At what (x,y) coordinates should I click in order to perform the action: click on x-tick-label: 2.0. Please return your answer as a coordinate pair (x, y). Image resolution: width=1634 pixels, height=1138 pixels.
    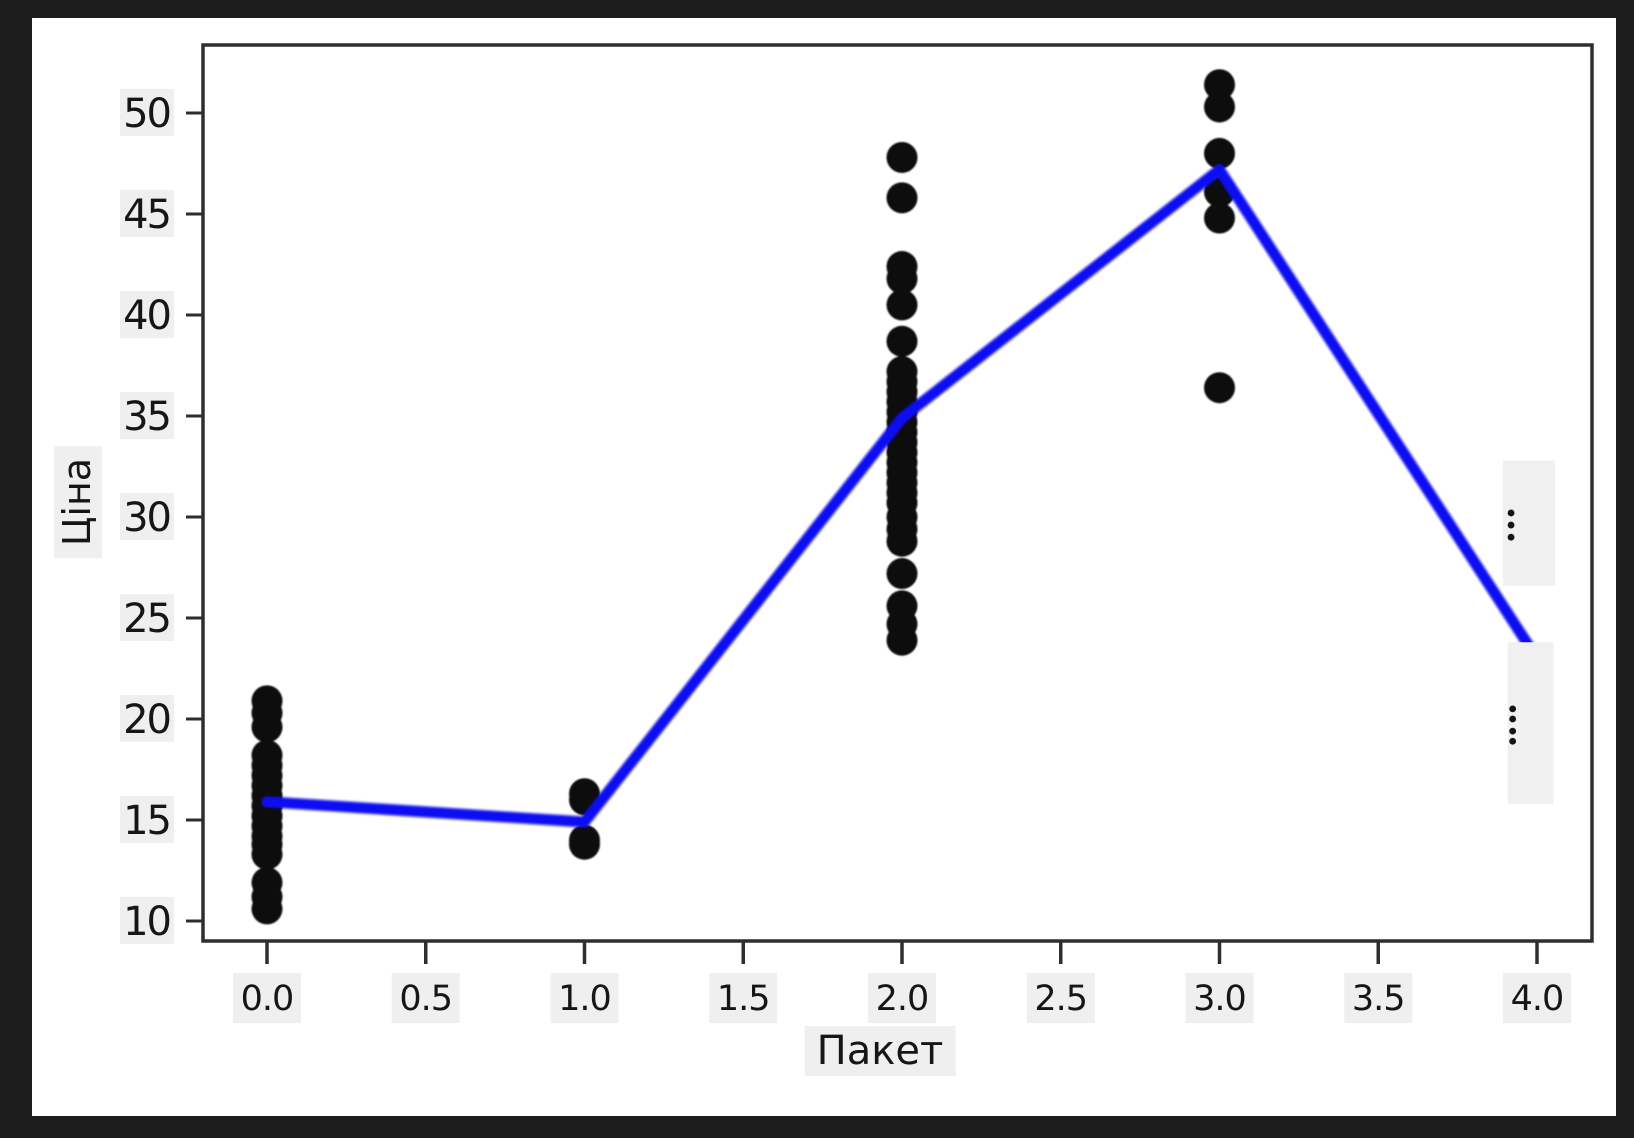
    Looking at the image, I should click on (902, 999).